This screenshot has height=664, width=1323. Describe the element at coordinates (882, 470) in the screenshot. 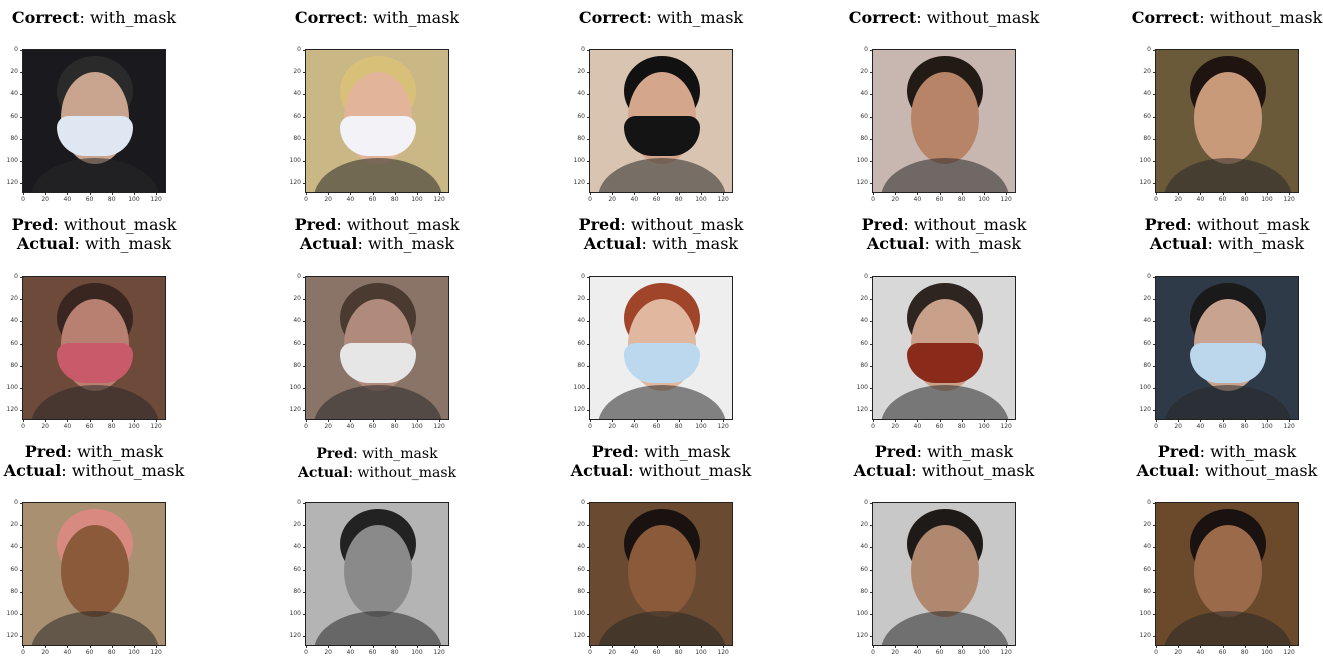

I see `actual-label-key: Actual` at that location.